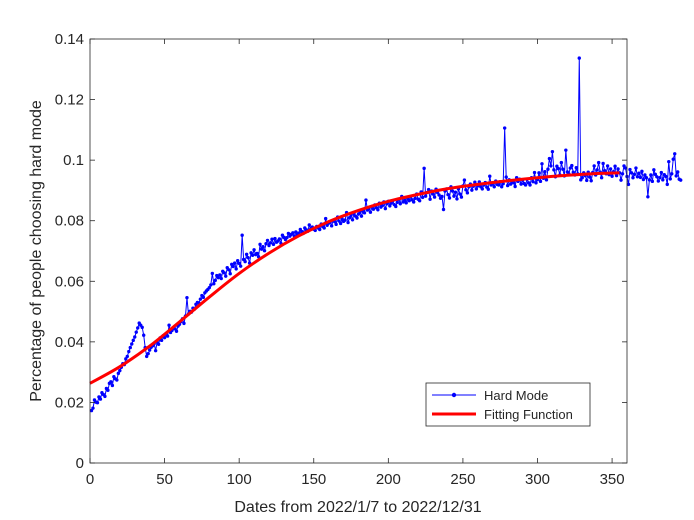 This screenshot has width=694, height=520. I want to click on x-tick-label: 350, so click(612, 479).